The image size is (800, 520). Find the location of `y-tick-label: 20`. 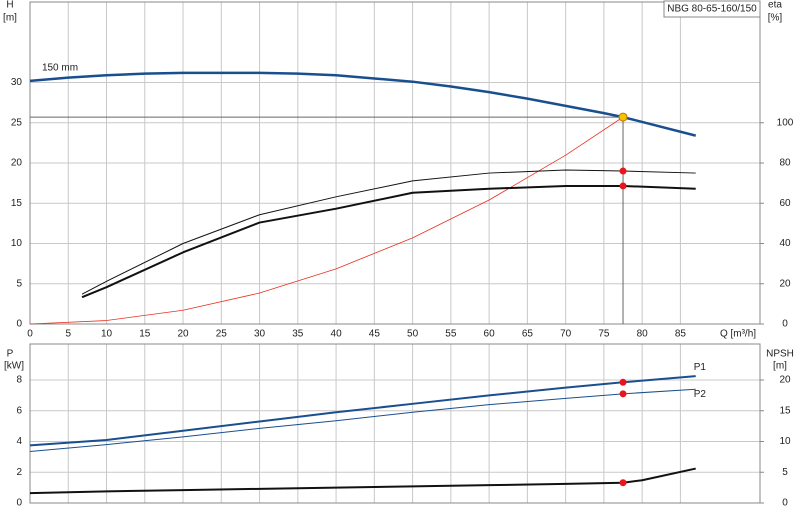

y-tick-label: 20 is located at coordinates (17, 163).